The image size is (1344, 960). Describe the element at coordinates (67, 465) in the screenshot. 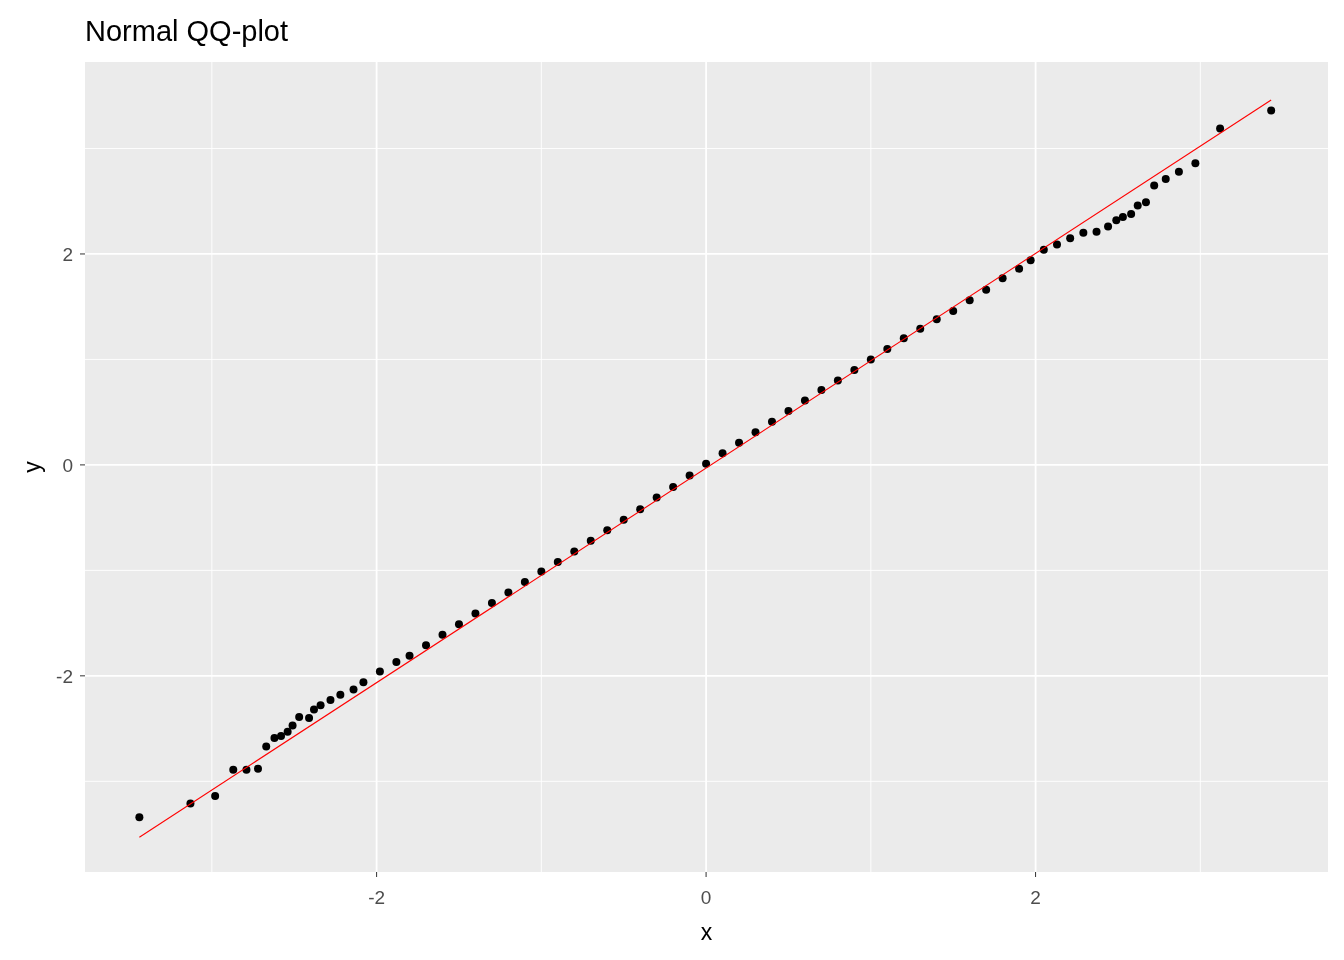

I see `y-tick-label: 0` at that location.